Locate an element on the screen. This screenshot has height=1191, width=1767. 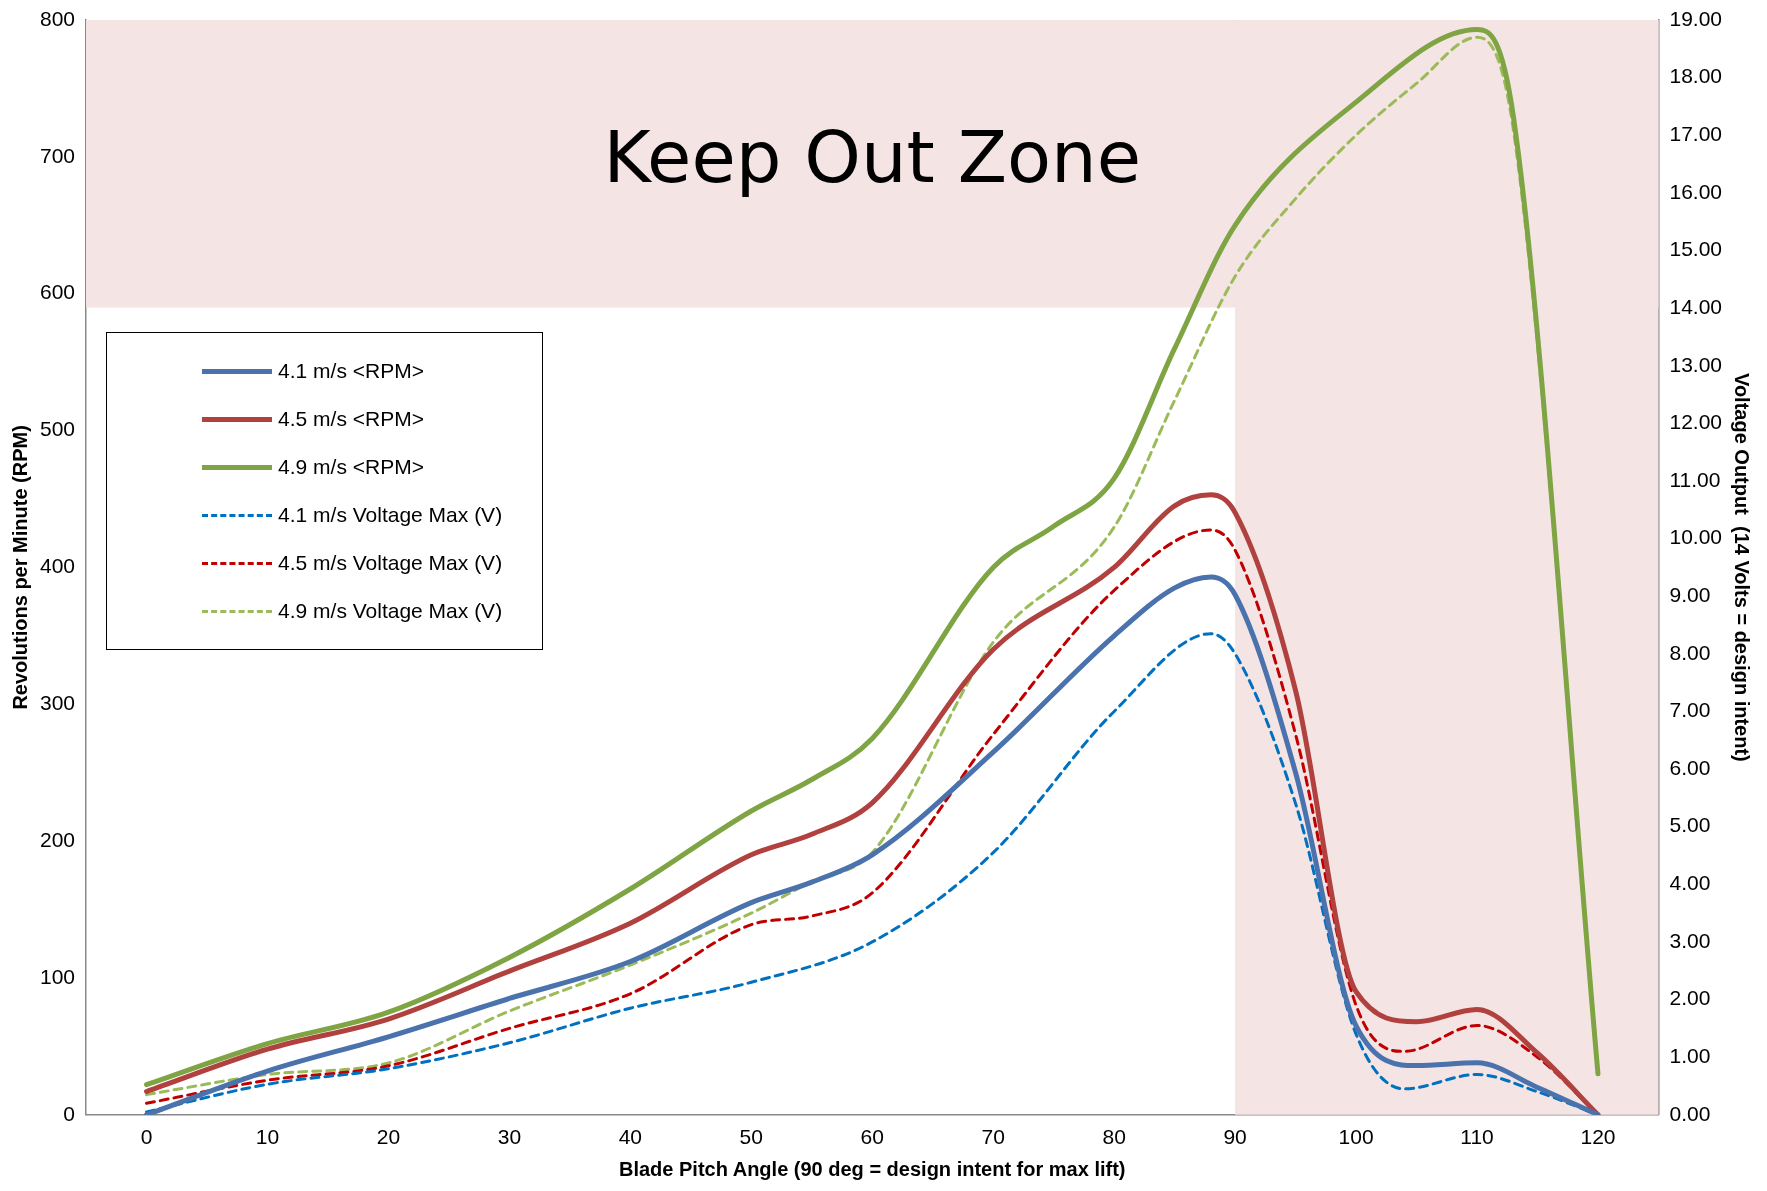
x-tick-label: 50 is located at coordinates (751, 1137).